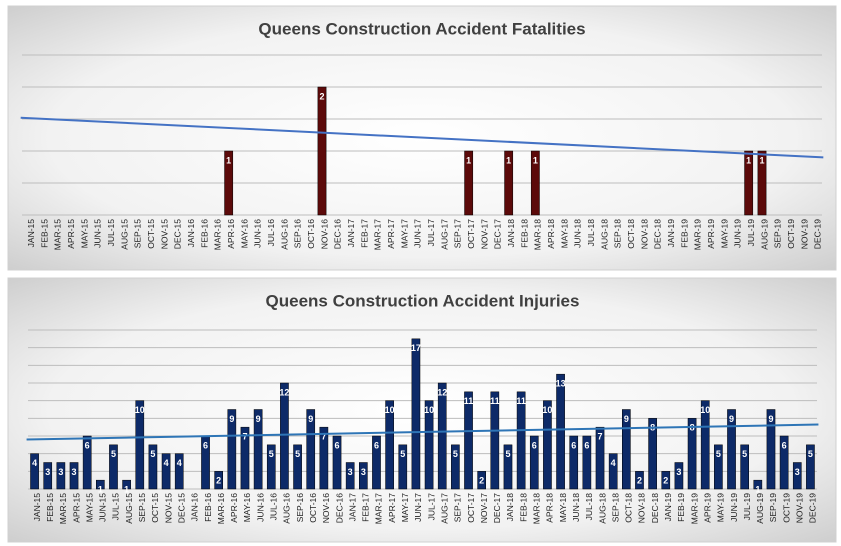  What do you see at coordinates (618, 234) in the screenshot?
I see `x-tick-label: SEP-18` at bounding box center [618, 234].